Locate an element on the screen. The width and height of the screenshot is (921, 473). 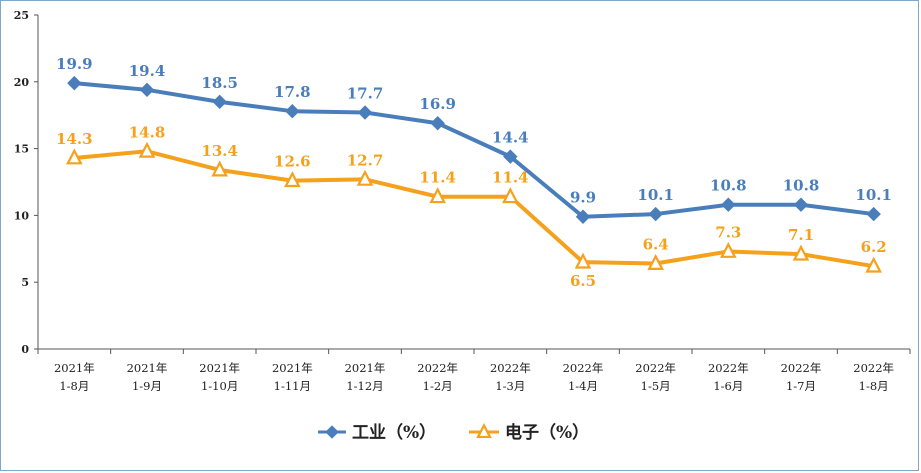
legend-label-0: 工业（%） is located at coordinates (394, 432).